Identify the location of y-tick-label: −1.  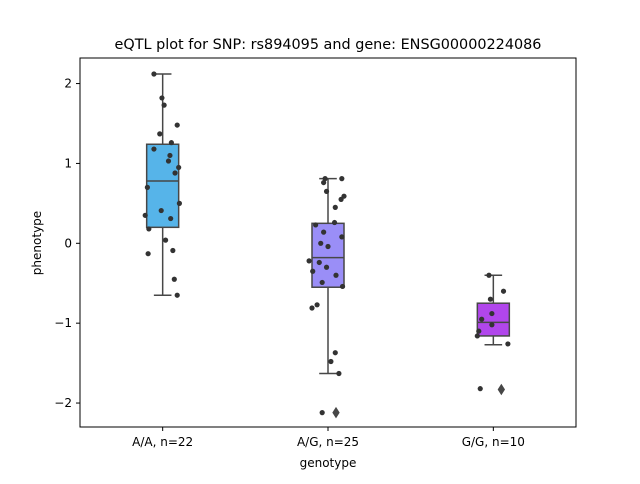
(63, 323).